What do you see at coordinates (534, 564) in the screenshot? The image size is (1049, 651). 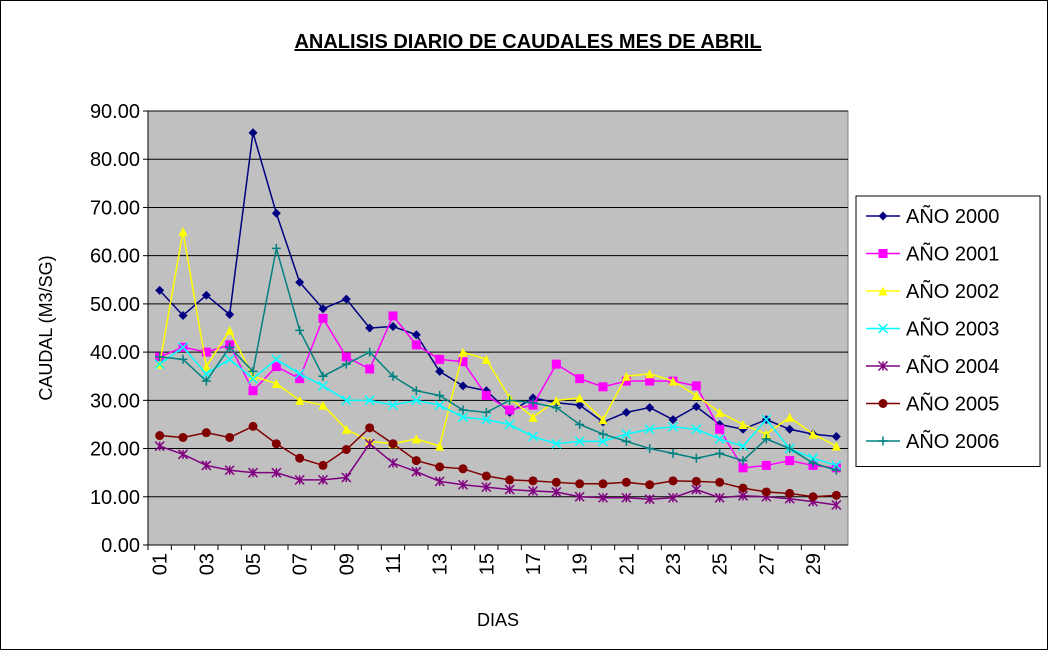 I see `x-tick-label: 17` at bounding box center [534, 564].